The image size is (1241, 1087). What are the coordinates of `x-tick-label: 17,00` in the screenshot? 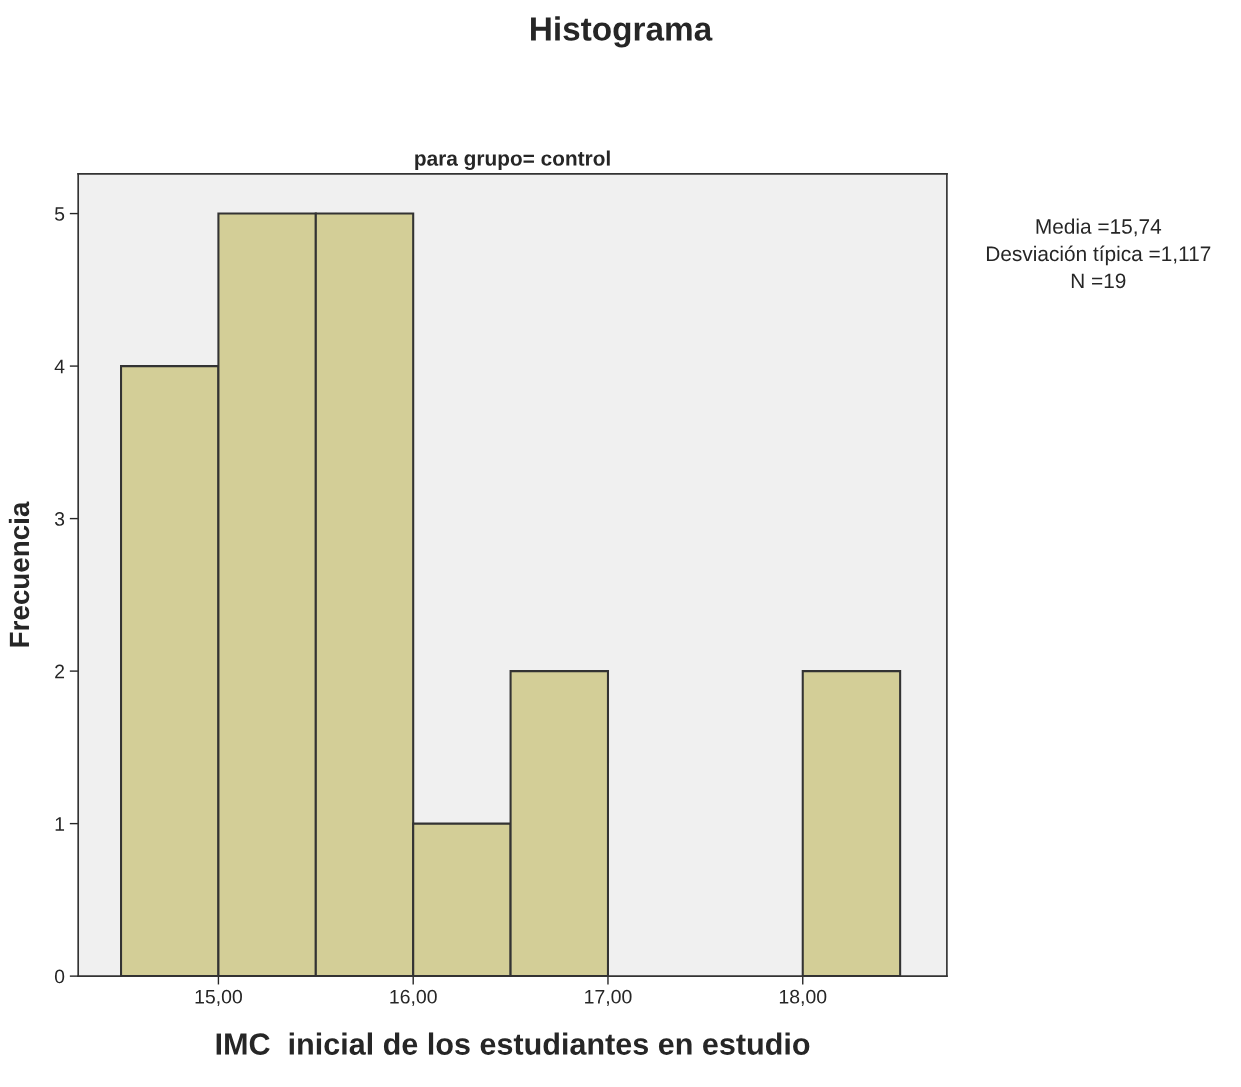 It's located at (608, 997).